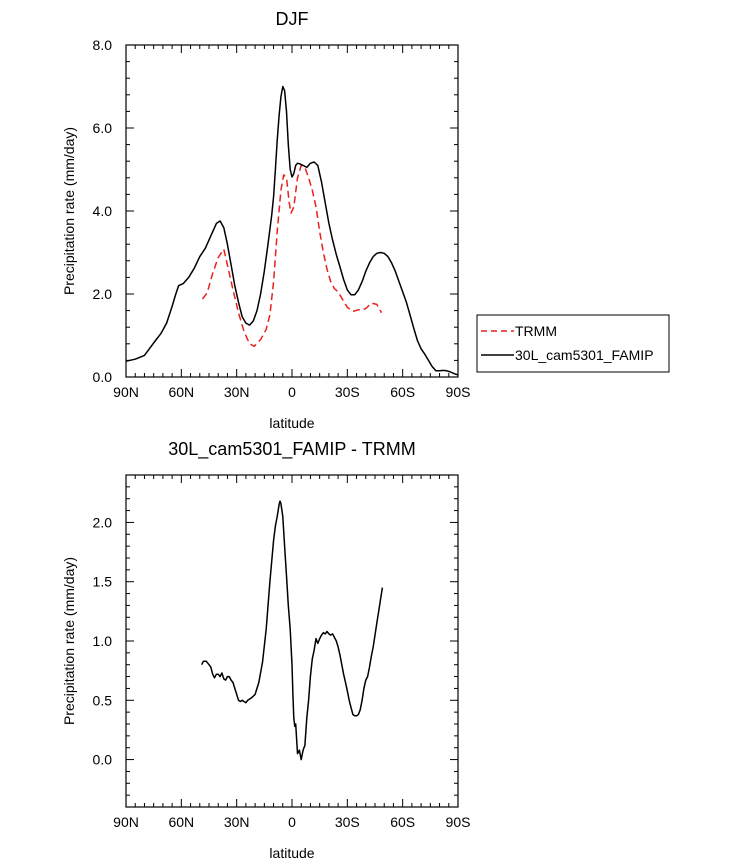 The height and width of the screenshot is (865, 733). Describe the element at coordinates (103, 582) in the screenshot. I see `y-tick-label: 1.5` at that location.